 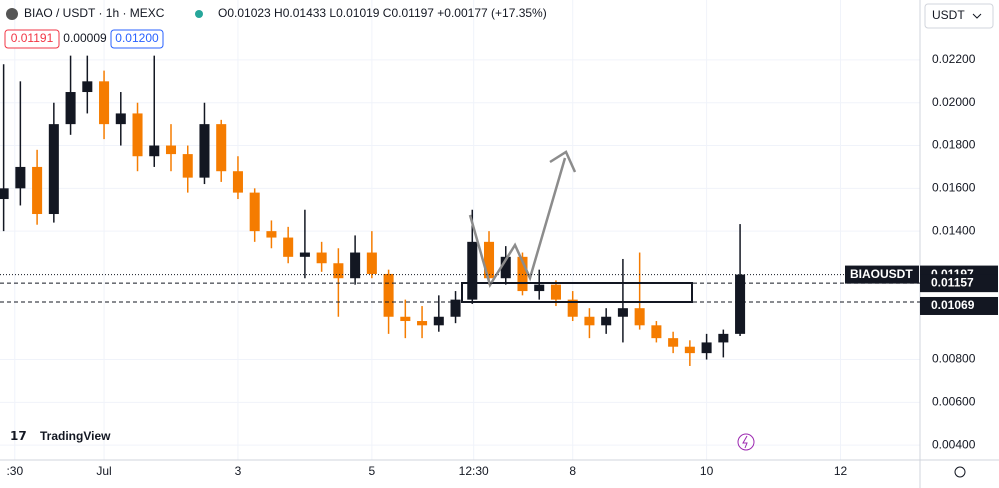 I want to click on bid-box, so click(x=32, y=39).